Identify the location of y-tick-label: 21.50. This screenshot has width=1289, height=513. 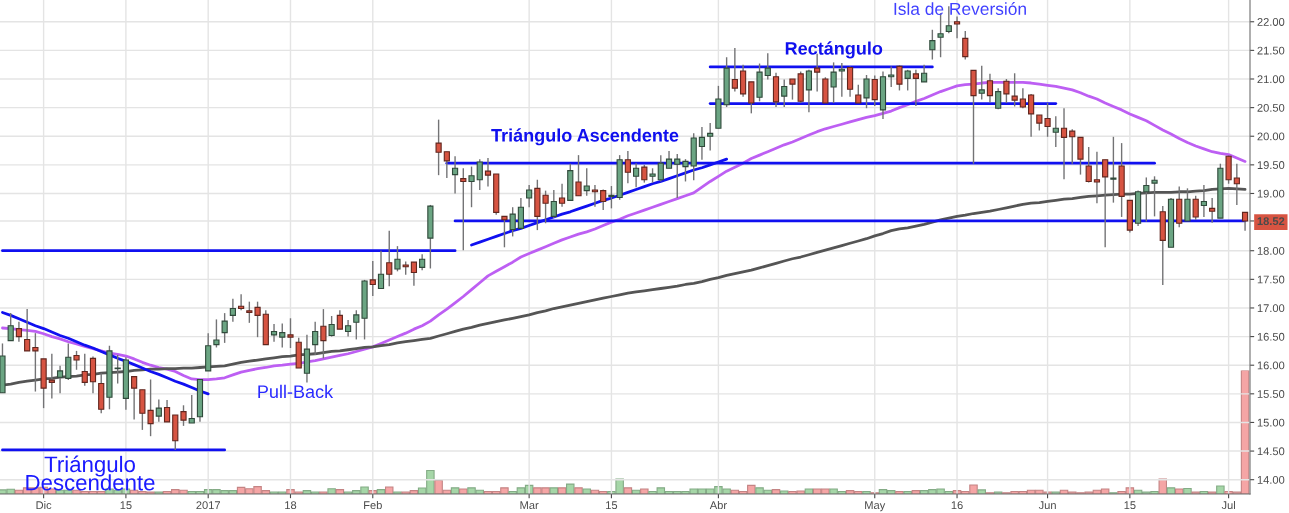
(1271, 50).